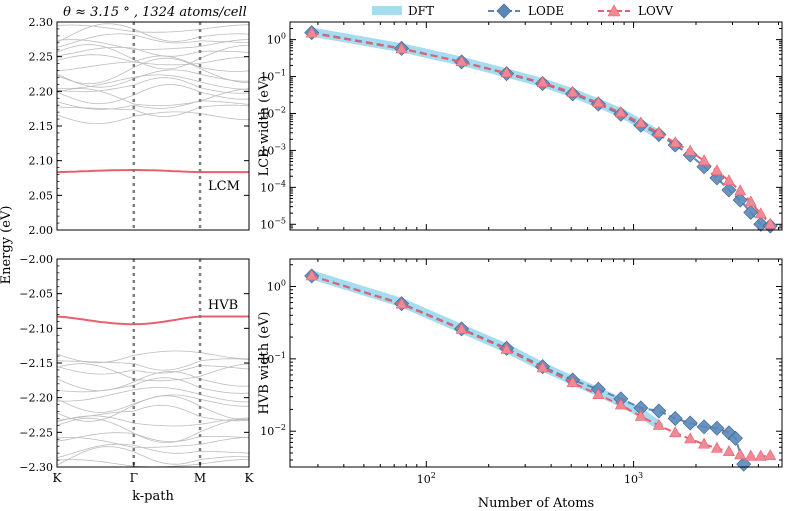 This screenshot has height=511, width=793. I want to click on legend-lovv-marker, so click(614, 10).